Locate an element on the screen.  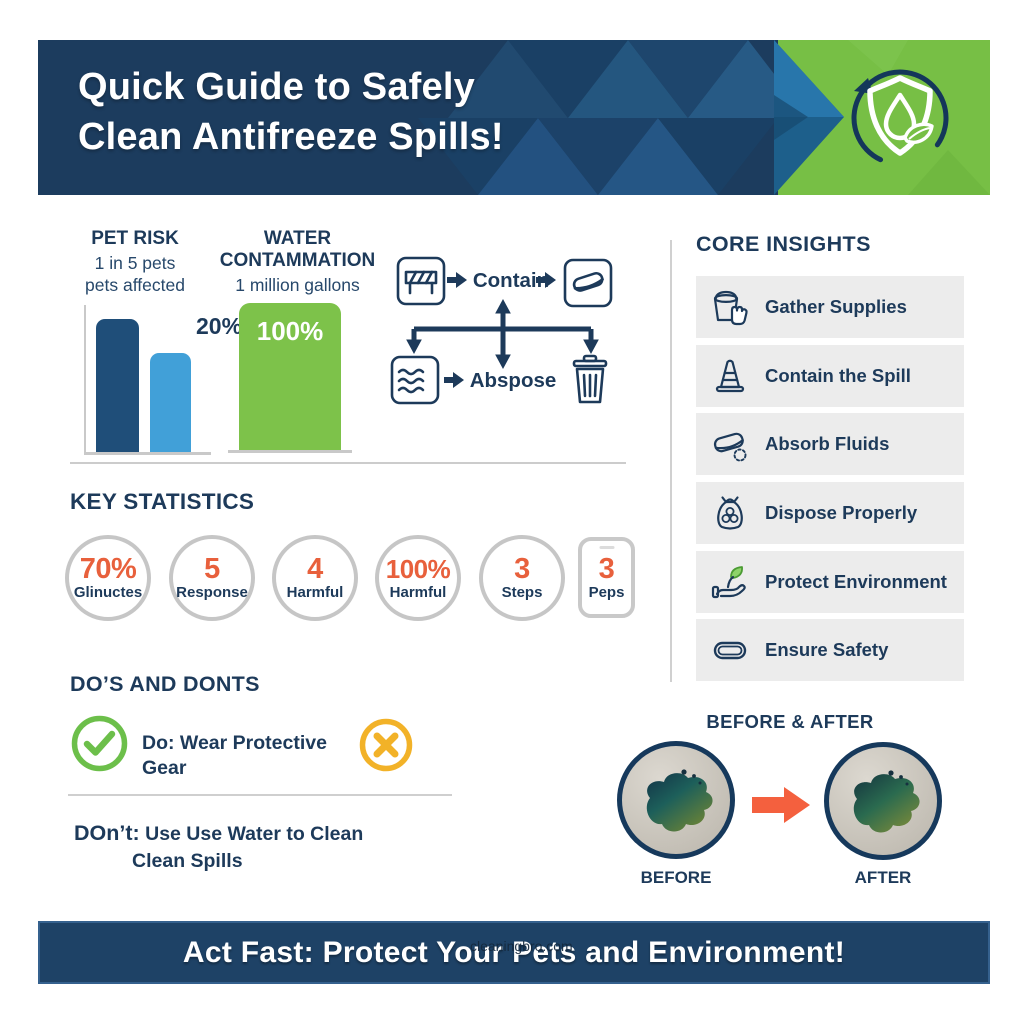
goggles-icon is located at coordinates (730, 650).